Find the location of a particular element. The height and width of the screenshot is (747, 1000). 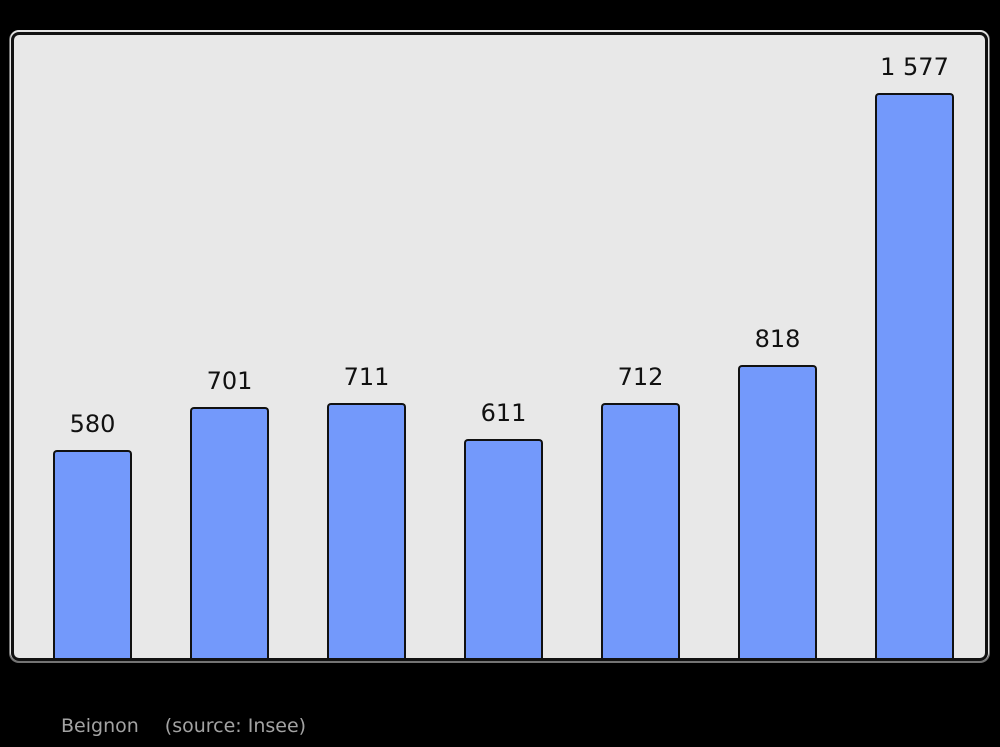

commune-name: Beignon is located at coordinates (100, 726).